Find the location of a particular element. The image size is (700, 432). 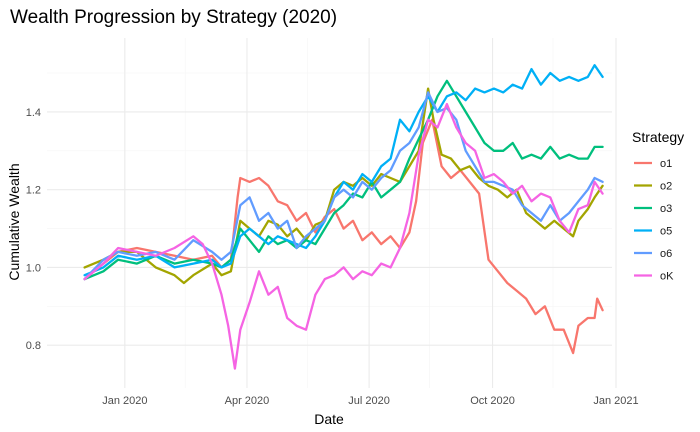

x-tick-label: Jan 2020 is located at coordinates (124, 401).